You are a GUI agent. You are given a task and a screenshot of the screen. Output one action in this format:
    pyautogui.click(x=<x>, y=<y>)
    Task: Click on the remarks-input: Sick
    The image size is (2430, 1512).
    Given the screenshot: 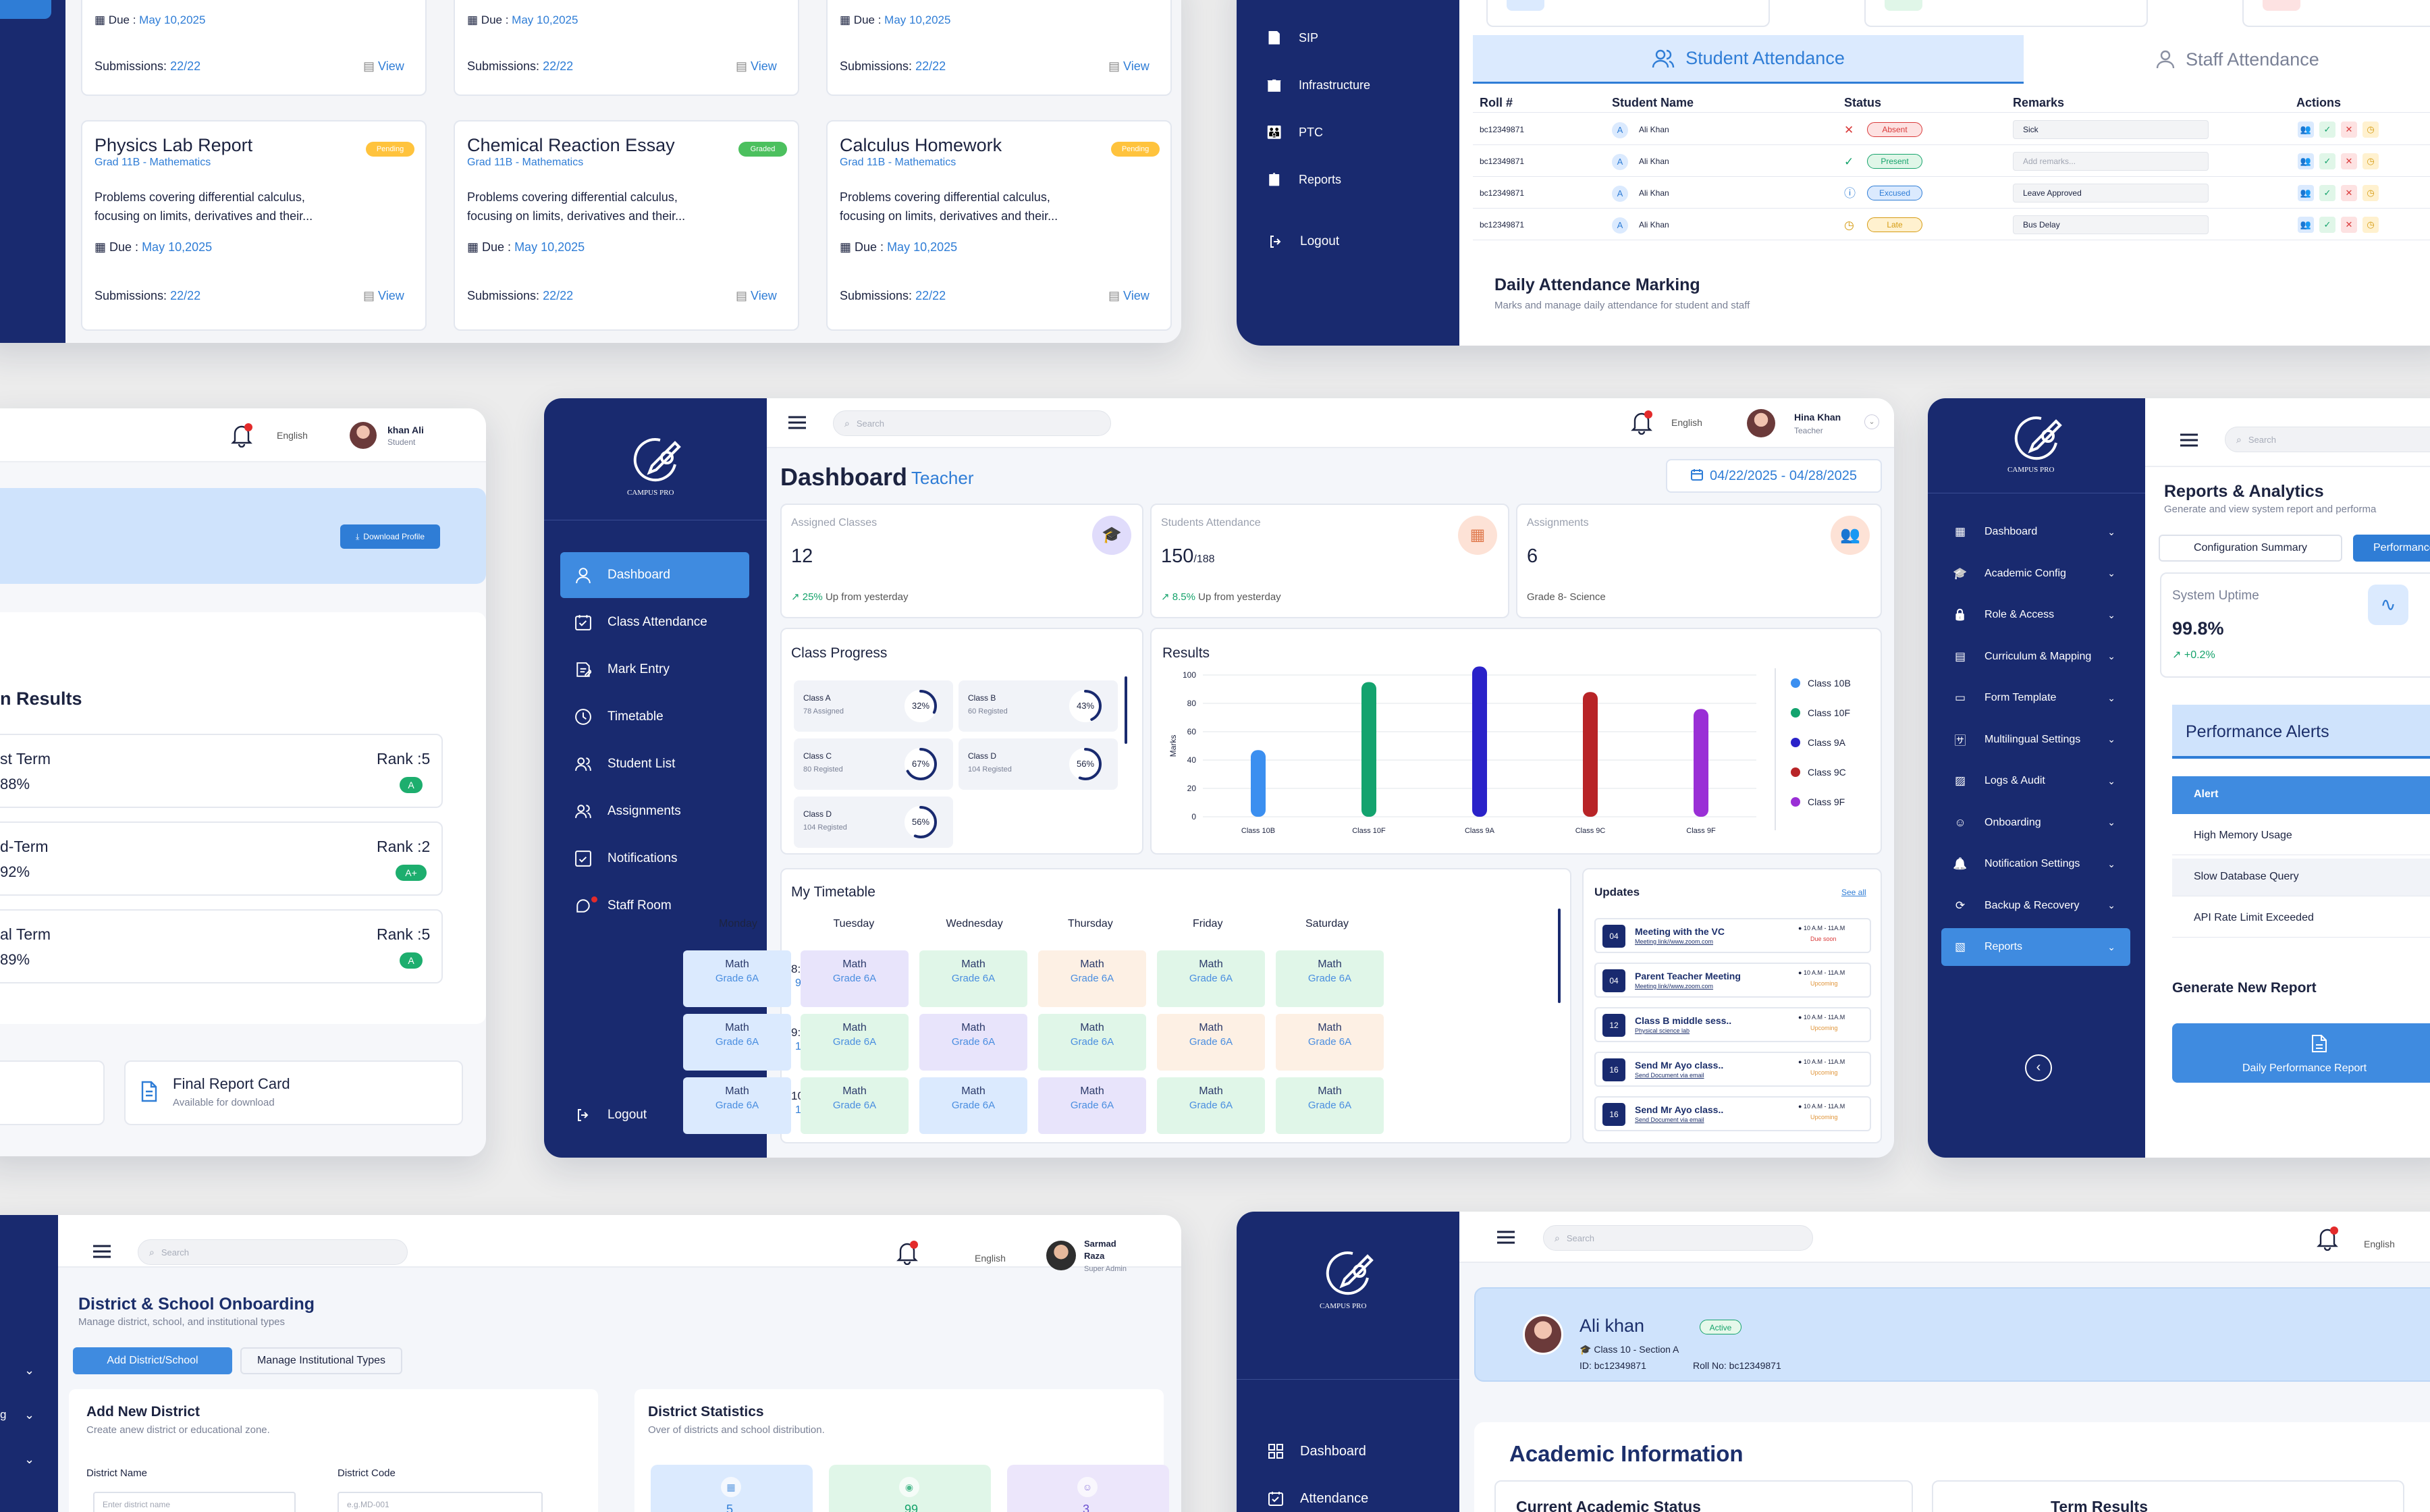 What is the action you would take?
    pyautogui.click(x=2111, y=129)
    